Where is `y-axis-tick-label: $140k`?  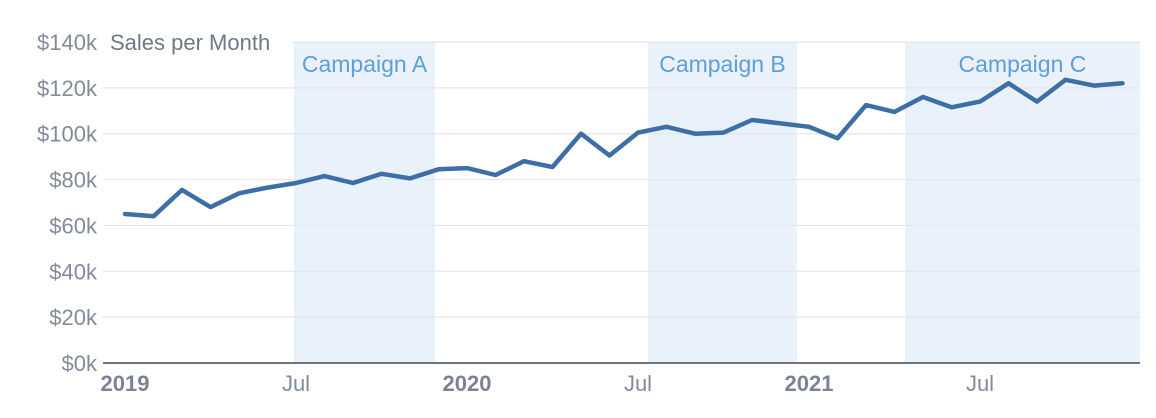 y-axis-tick-label: $140k is located at coordinates (67, 42).